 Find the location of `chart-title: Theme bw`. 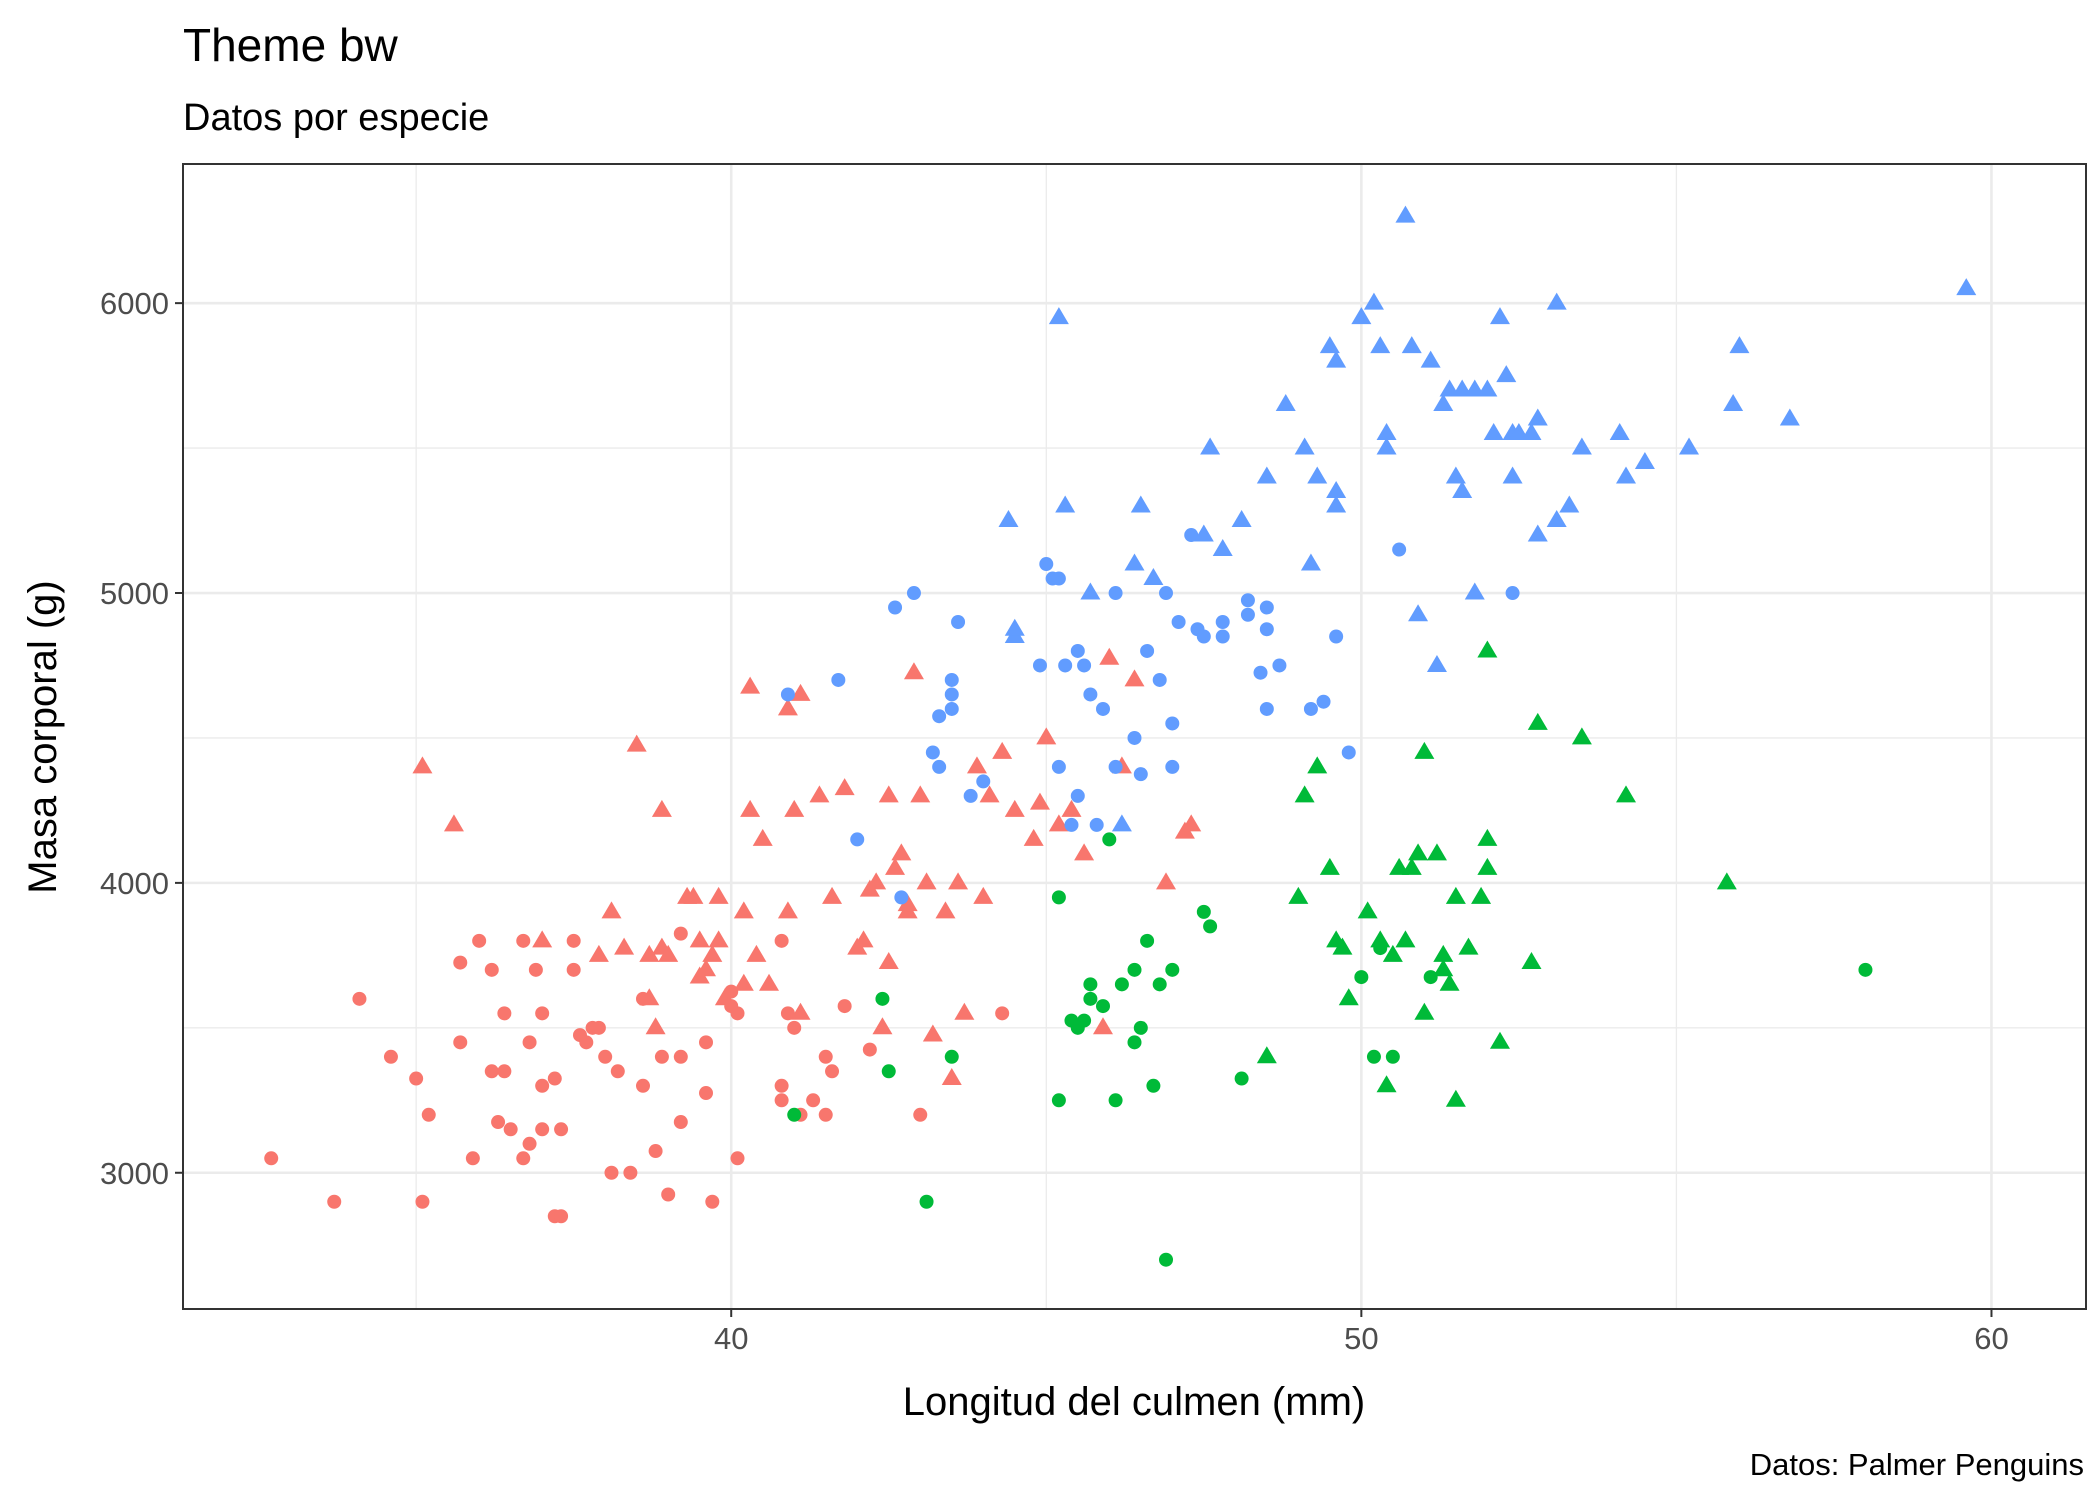

chart-title: Theme bw is located at coordinates (291, 45).